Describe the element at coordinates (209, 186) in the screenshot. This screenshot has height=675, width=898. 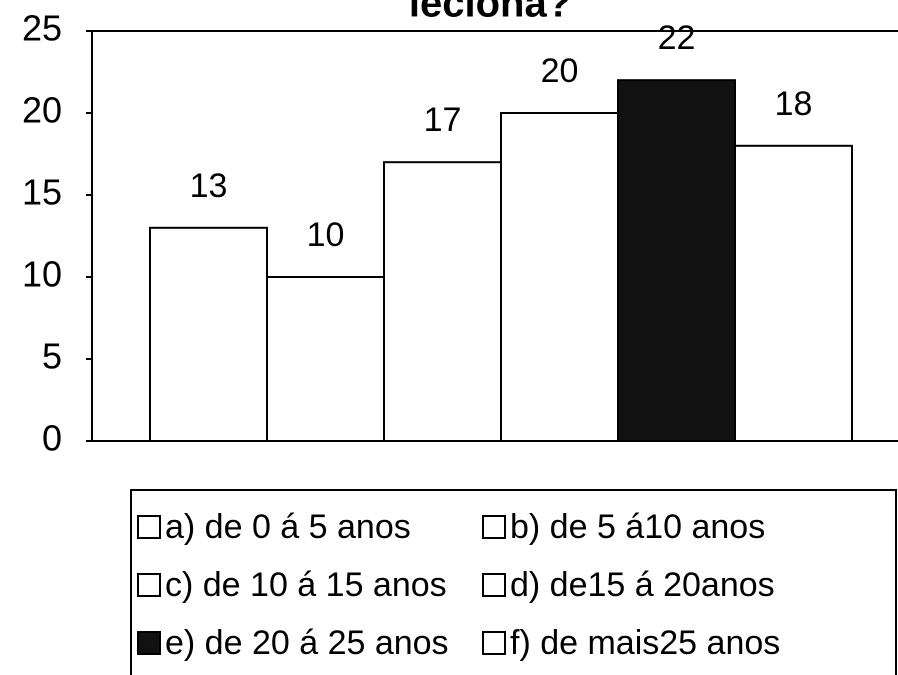
I see `value-label: 13` at that location.